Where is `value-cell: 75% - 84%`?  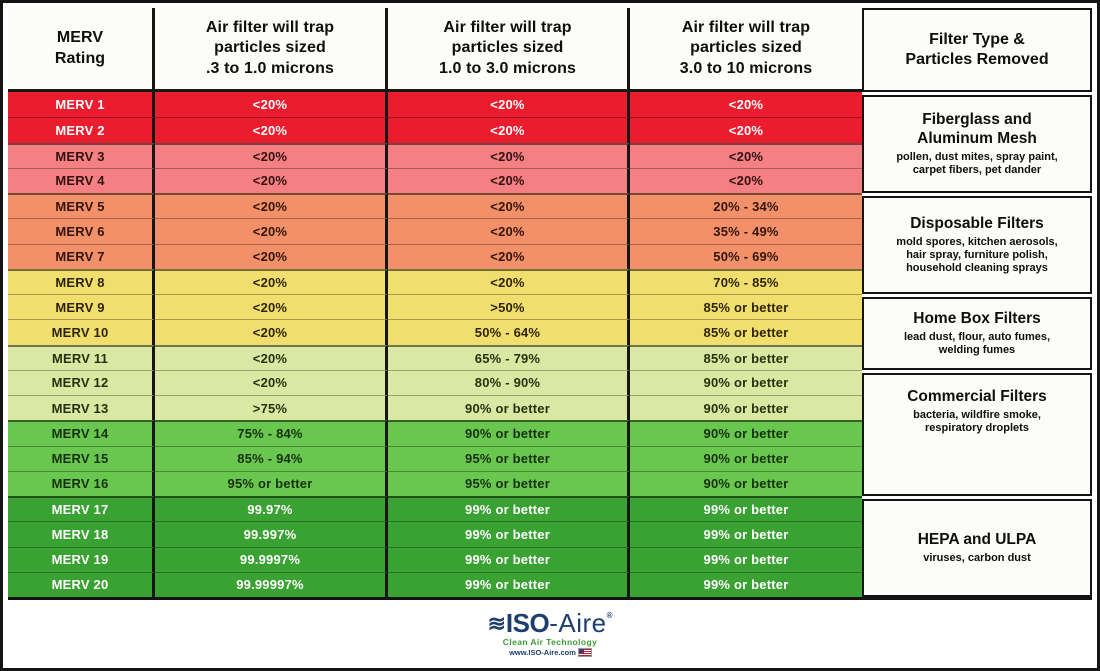 value-cell: 75% - 84% is located at coordinates (271, 433).